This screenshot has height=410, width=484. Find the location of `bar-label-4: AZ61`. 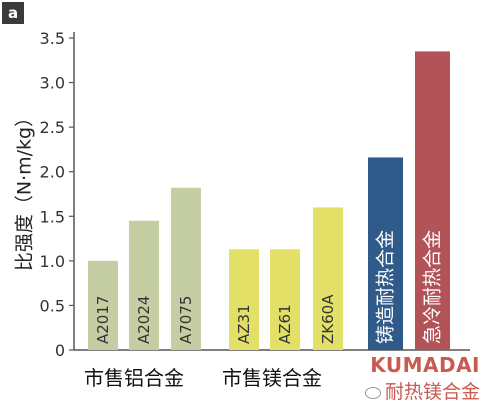

bar-label-4: AZ61 is located at coordinates (285, 324).